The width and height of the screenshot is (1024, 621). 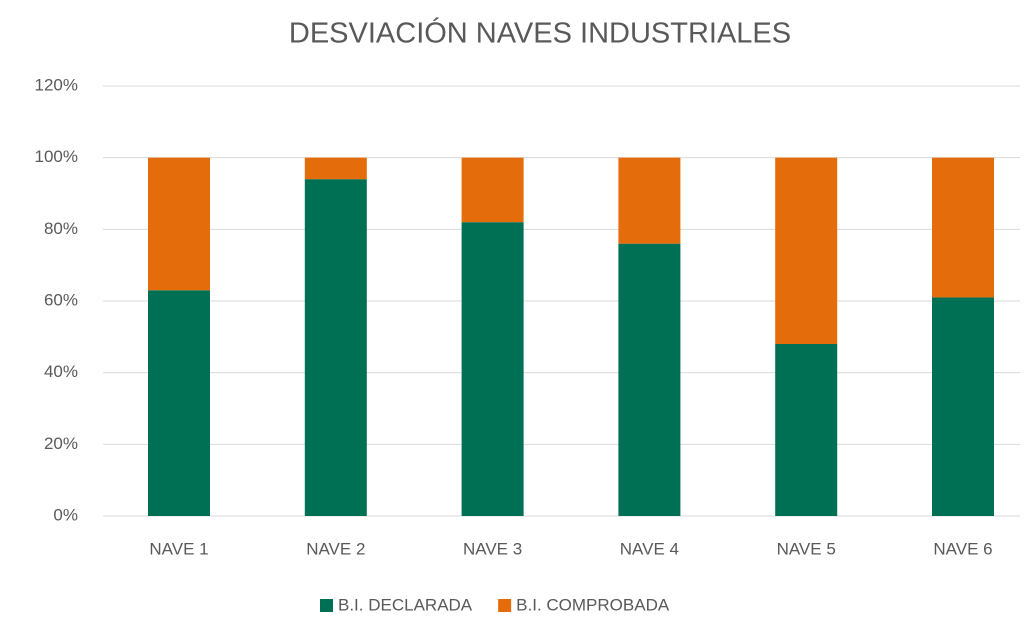 I want to click on y-tick-label: 80%, so click(x=61, y=228).